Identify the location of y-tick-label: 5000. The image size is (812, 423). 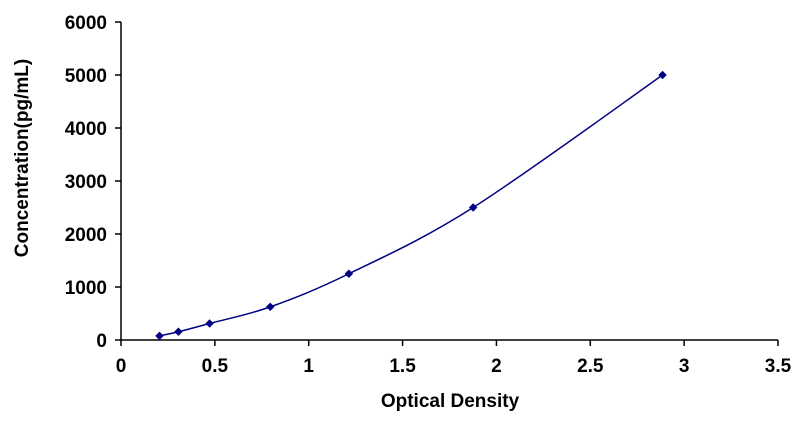
(86, 76).